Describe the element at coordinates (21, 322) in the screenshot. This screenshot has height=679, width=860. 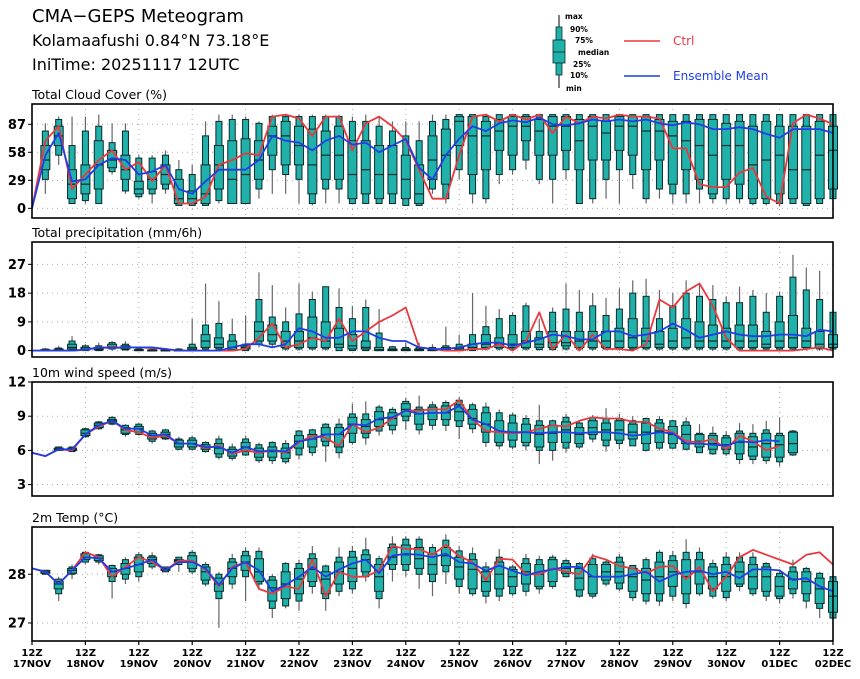
I see `y-tick-label: 9` at that location.